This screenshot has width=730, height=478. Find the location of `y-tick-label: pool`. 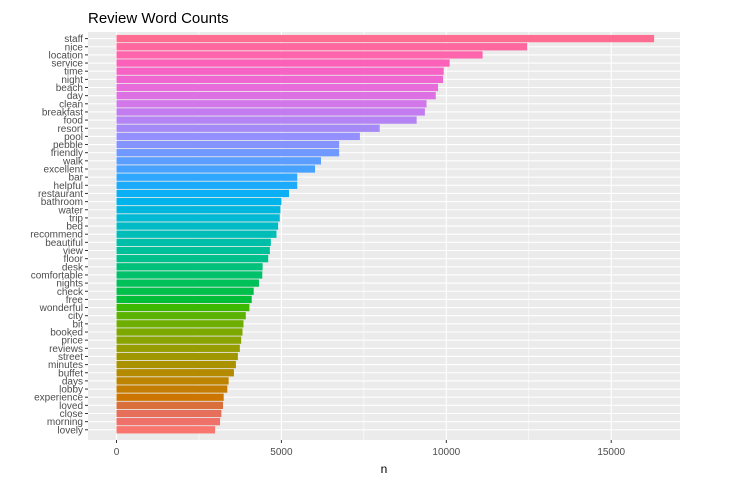

y-tick-label: pool is located at coordinates (73, 137).